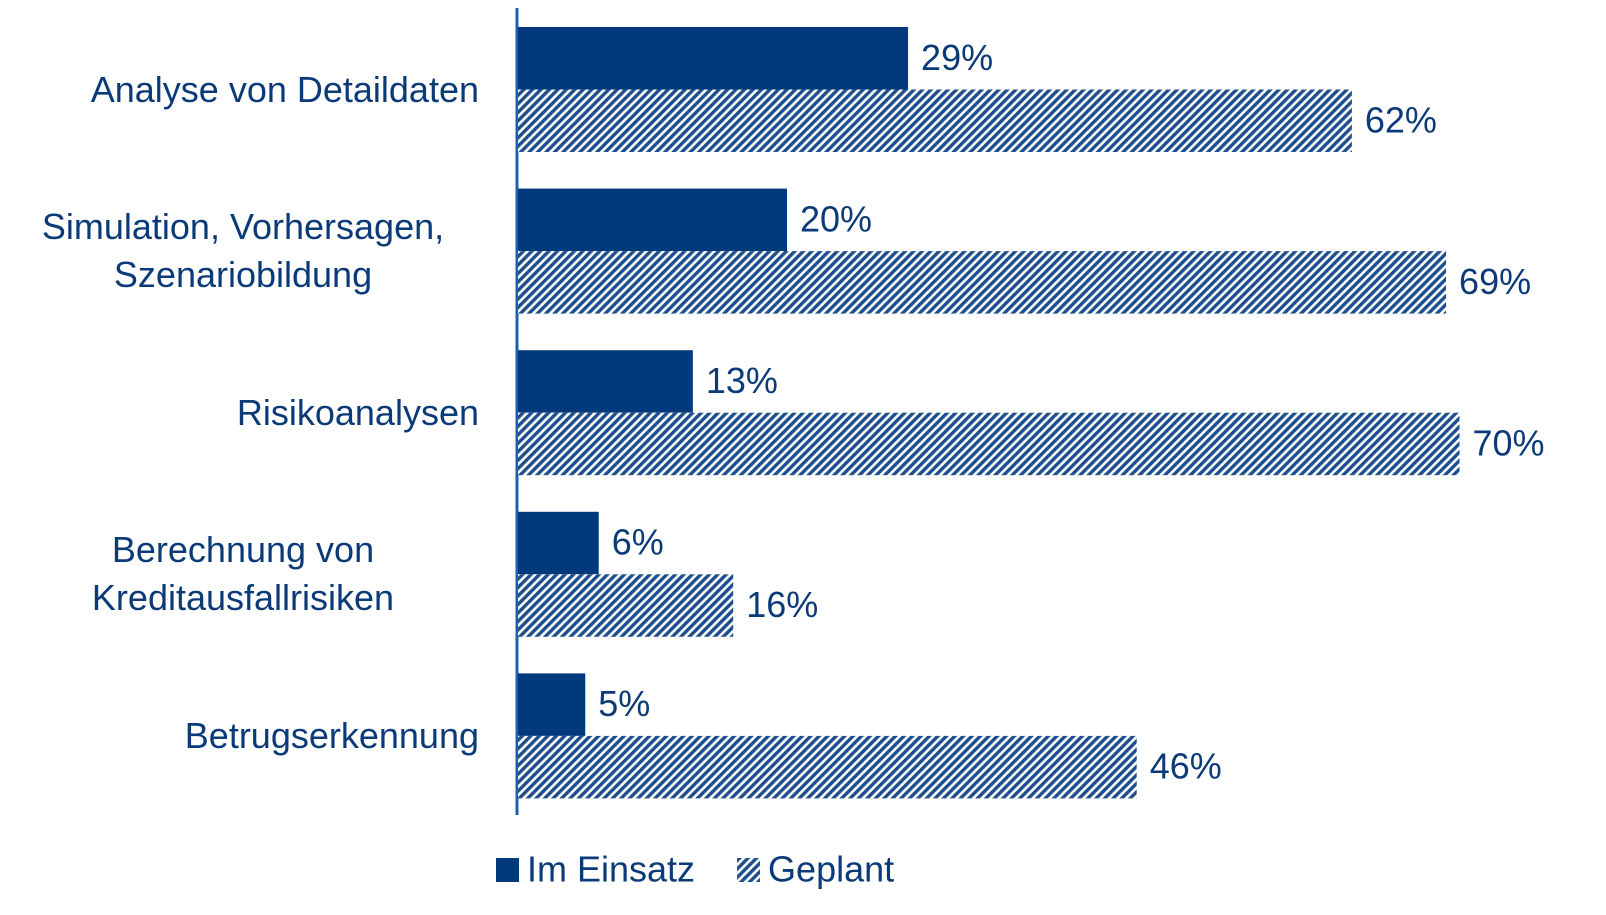  I want to click on category-text: Analyse von Detaildaten, so click(284, 89).